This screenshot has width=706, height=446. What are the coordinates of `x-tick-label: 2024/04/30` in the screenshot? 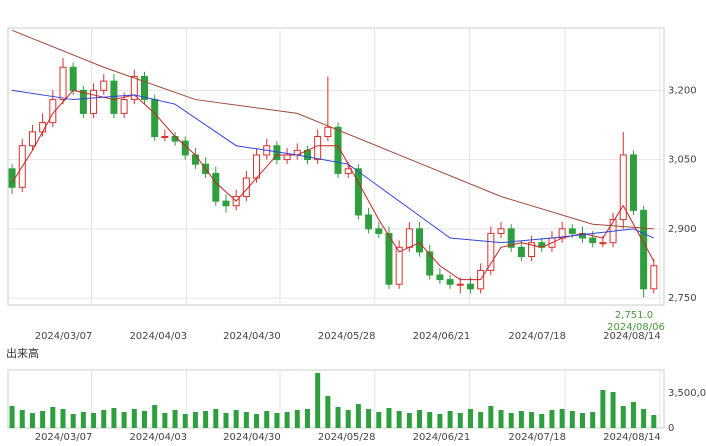 It's located at (252, 437).